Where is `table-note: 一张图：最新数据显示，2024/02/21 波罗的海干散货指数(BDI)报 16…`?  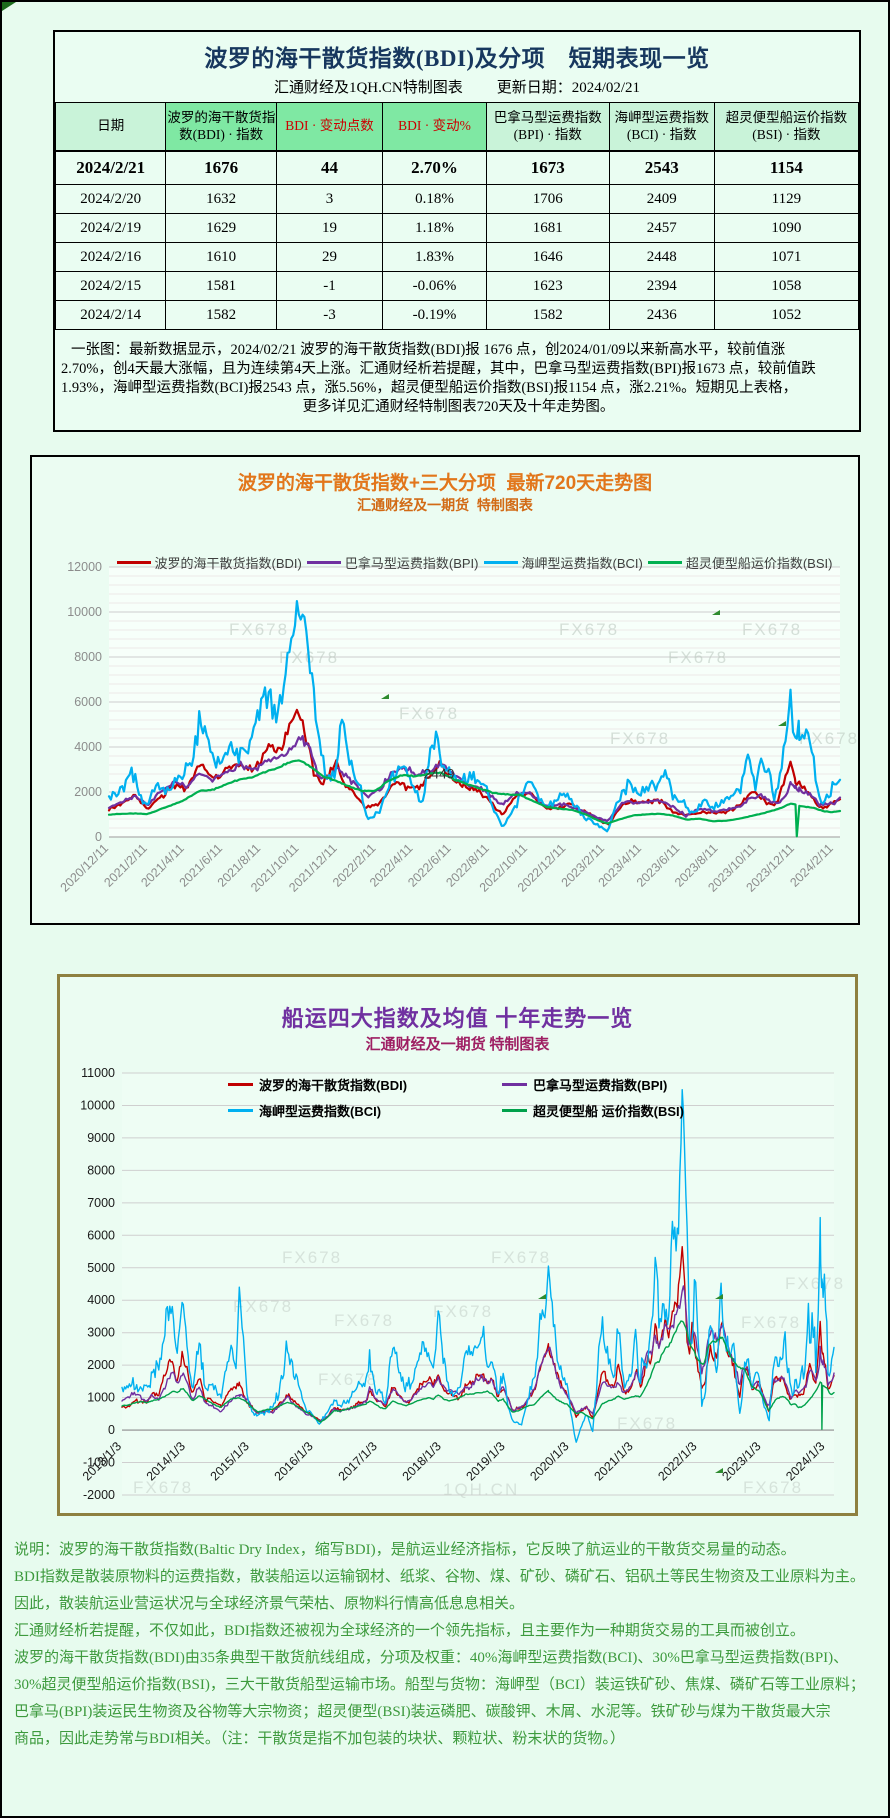 table-note: 一张图：最新数据显示，2024/02/21 波罗的海干散货指数(BDI)报 16… is located at coordinates (457, 380).